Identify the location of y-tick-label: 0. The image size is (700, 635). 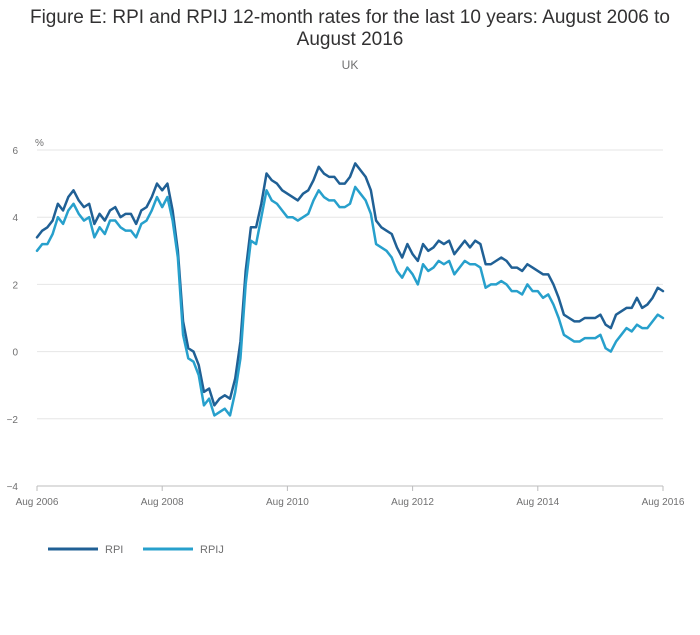
(15, 353).